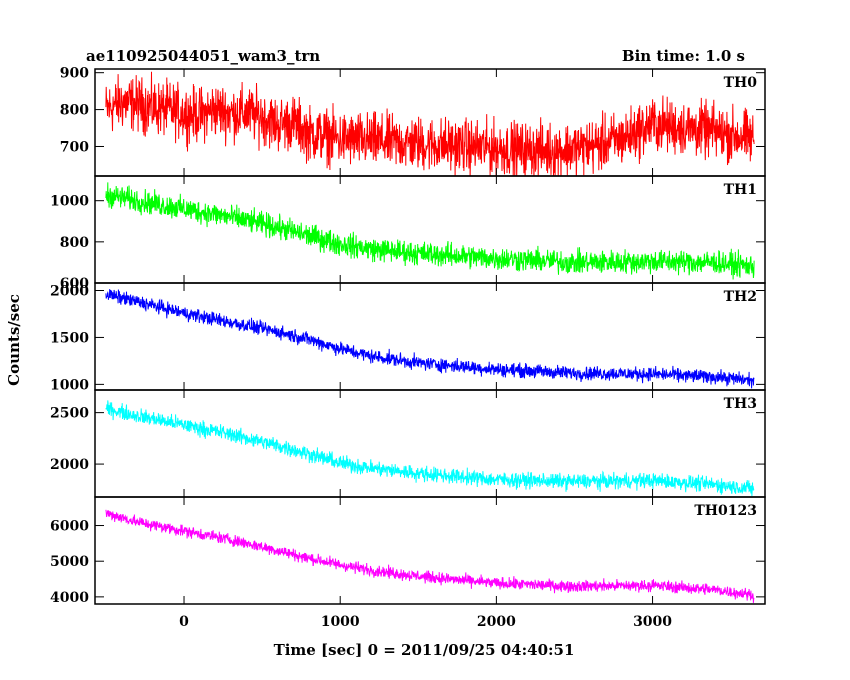  What do you see at coordinates (74, 284) in the screenshot?
I see `y-tick-label: 600` at bounding box center [74, 284].